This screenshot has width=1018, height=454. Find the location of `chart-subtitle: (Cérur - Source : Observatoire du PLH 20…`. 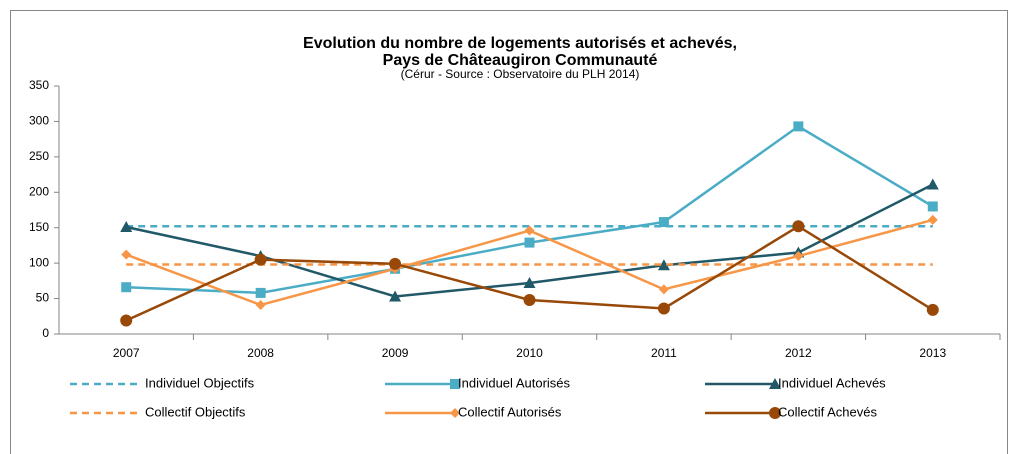

chart-subtitle: (Cérur - Source : Observatoire du PLH 20… is located at coordinates (520, 74).